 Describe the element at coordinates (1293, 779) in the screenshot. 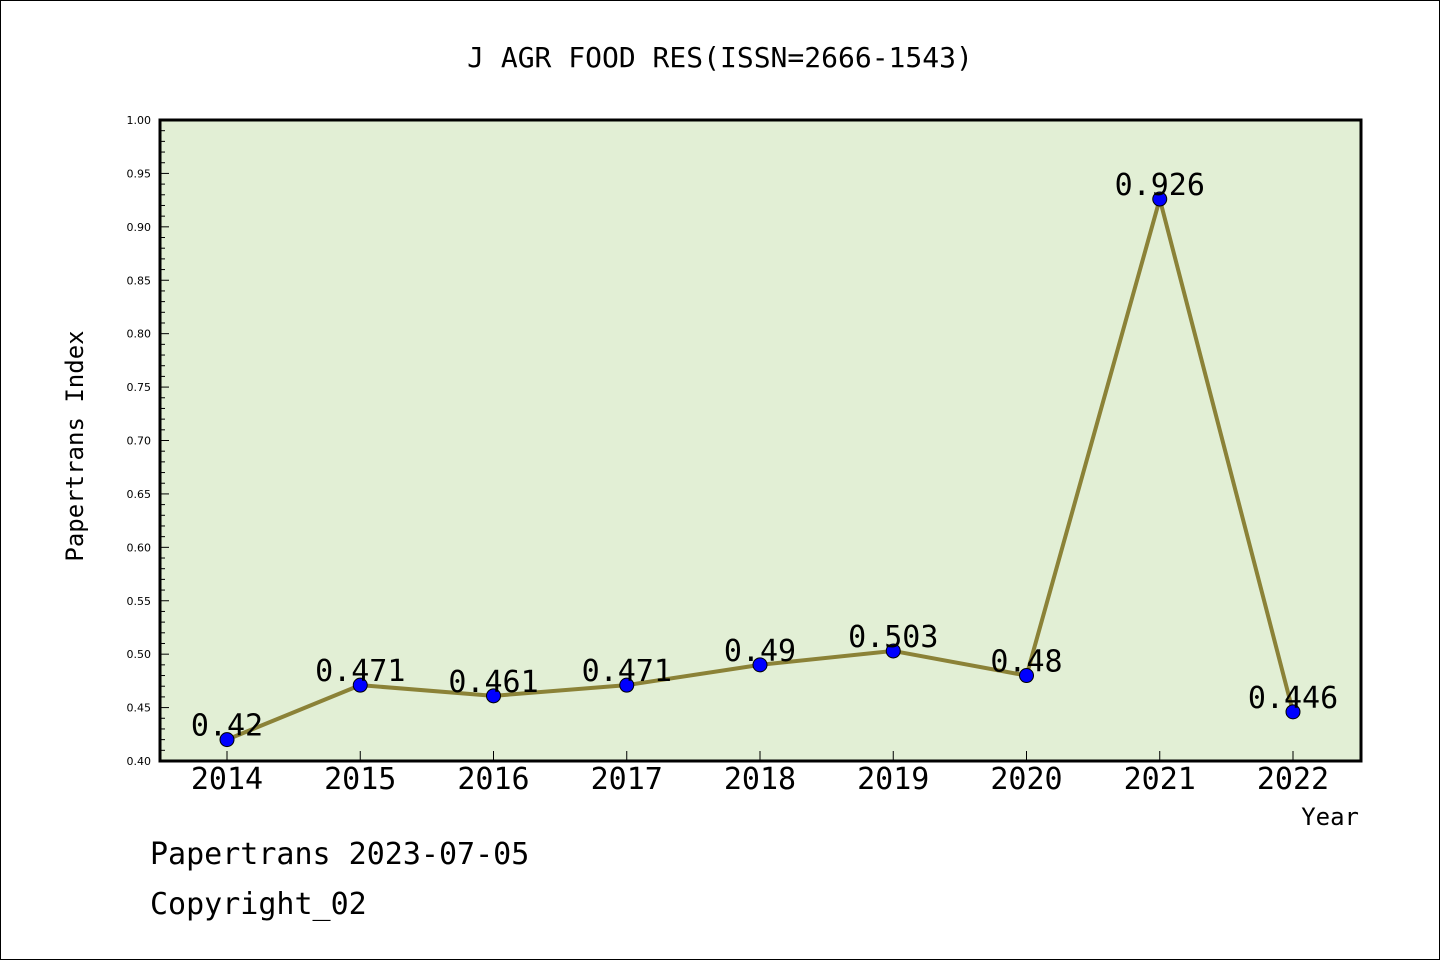

I see `x-tick-label: 2022` at that location.